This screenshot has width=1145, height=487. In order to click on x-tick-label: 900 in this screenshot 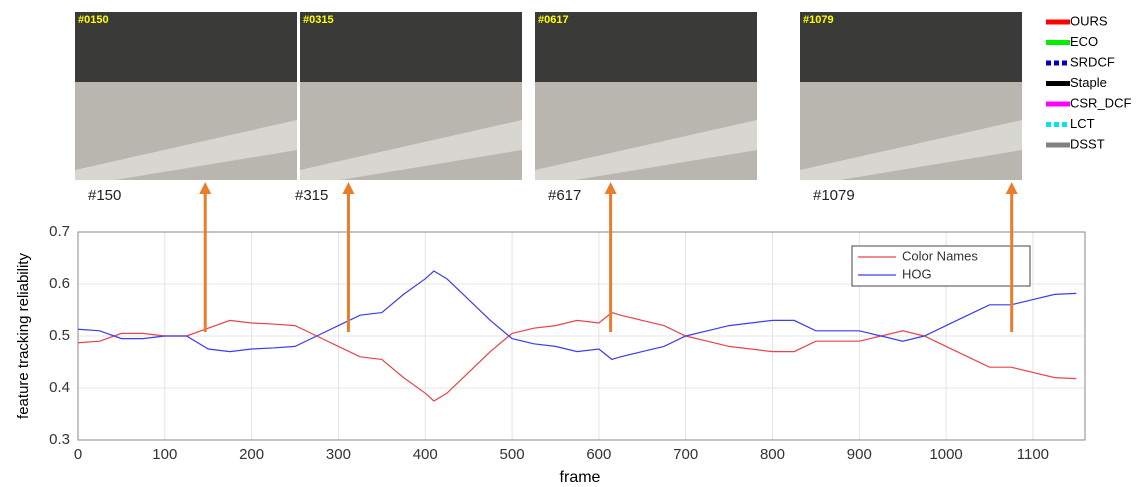, I will do `click(859, 454)`.